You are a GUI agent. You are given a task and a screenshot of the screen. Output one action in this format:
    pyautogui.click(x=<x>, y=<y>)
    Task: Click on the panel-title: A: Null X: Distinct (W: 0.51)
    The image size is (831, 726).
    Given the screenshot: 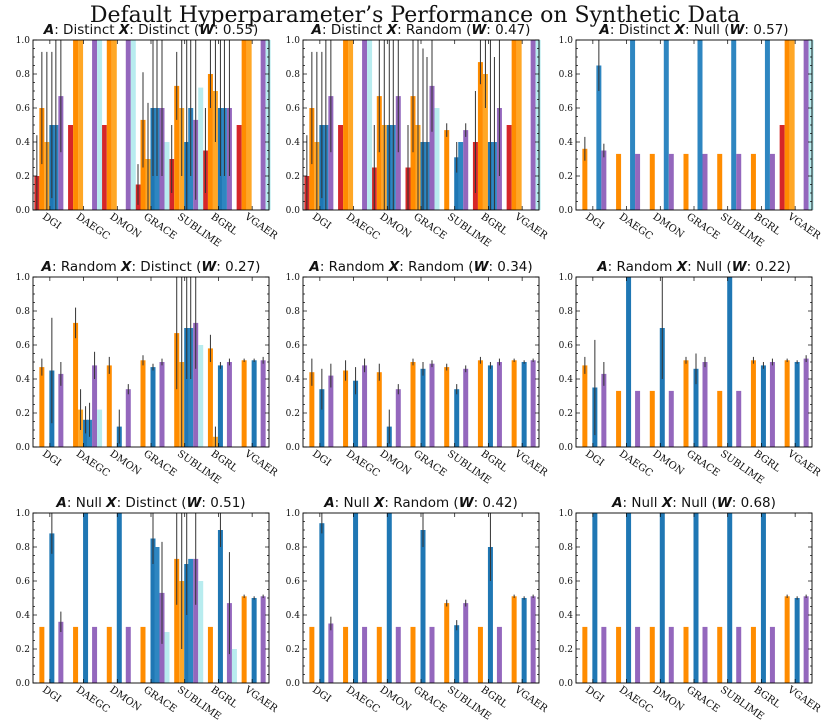 What is the action you would take?
    pyautogui.click(x=150, y=503)
    